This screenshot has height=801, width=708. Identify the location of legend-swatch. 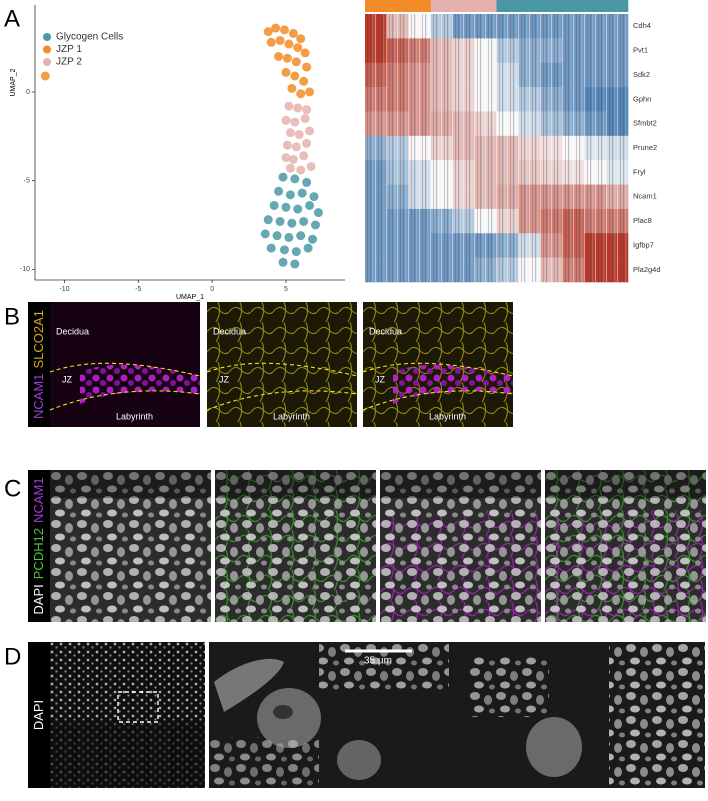
(47, 37).